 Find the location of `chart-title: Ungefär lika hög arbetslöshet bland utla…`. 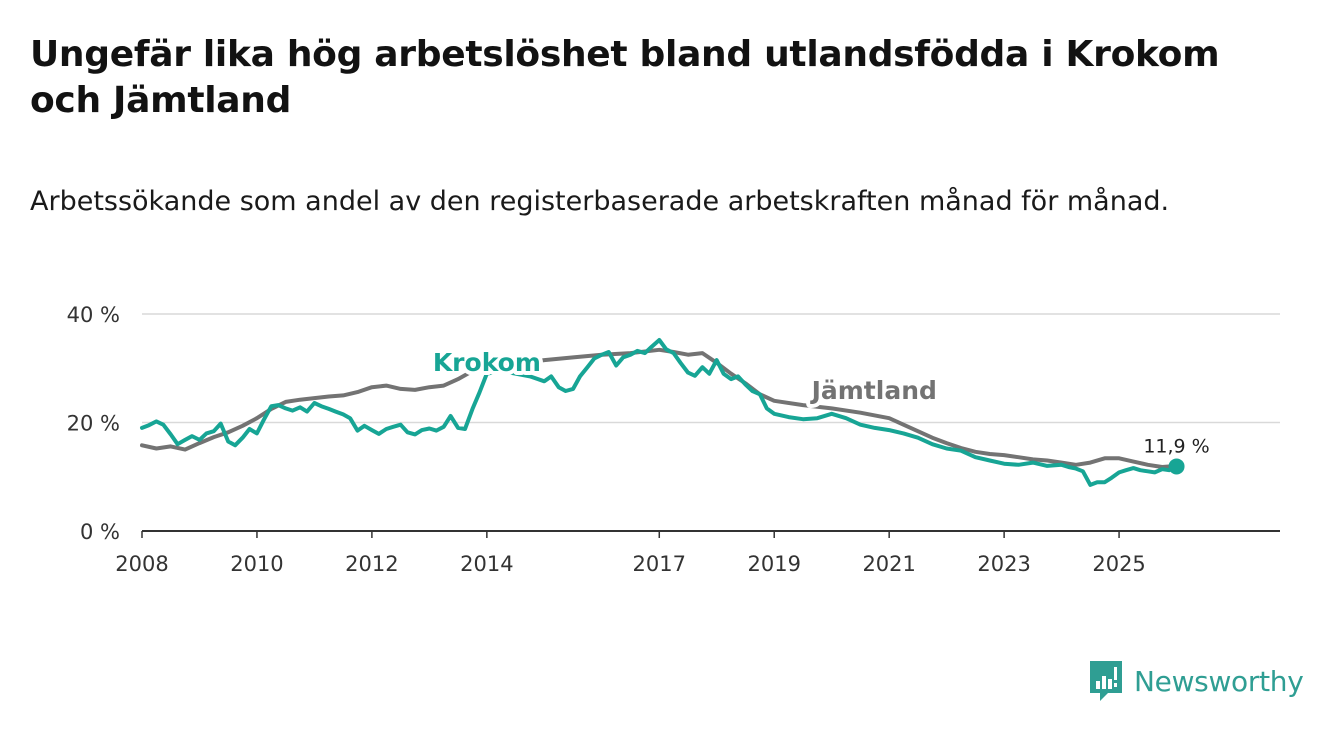

chart-title: Ungefär lika hög arbetslöshet bland utla… is located at coordinates (625, 77).